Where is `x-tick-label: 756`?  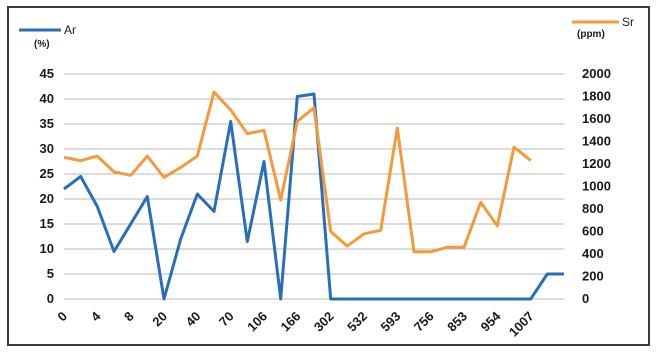
x-tick-label: 756 is located at coordinates (424, 322).